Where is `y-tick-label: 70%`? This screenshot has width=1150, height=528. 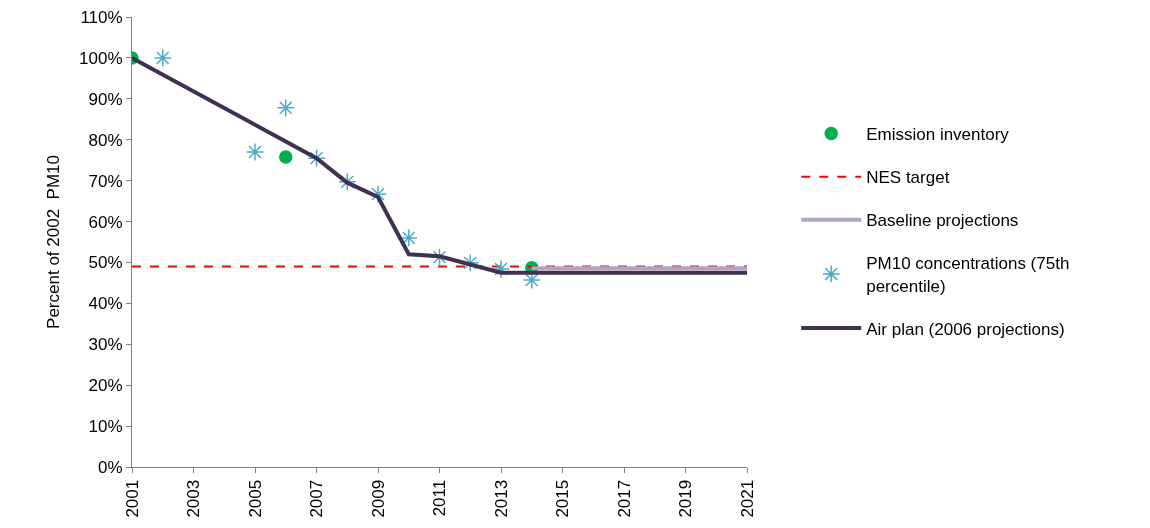
y-tick-label: 70% is located at coordinates (105, 181).